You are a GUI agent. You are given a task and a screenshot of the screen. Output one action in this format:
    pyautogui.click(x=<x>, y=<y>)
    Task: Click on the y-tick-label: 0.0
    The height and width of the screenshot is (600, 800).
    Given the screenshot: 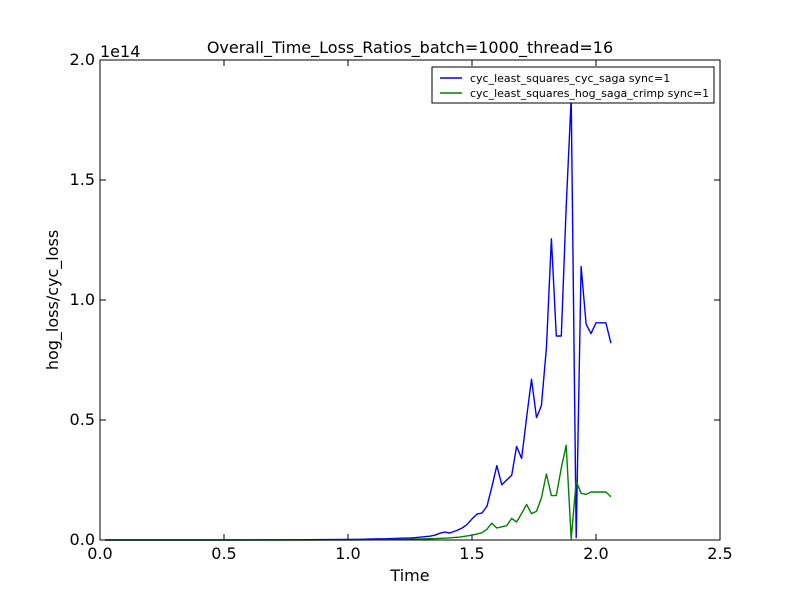 What is the action you would take?
    pyautogui.click(x=82, y=539)
    